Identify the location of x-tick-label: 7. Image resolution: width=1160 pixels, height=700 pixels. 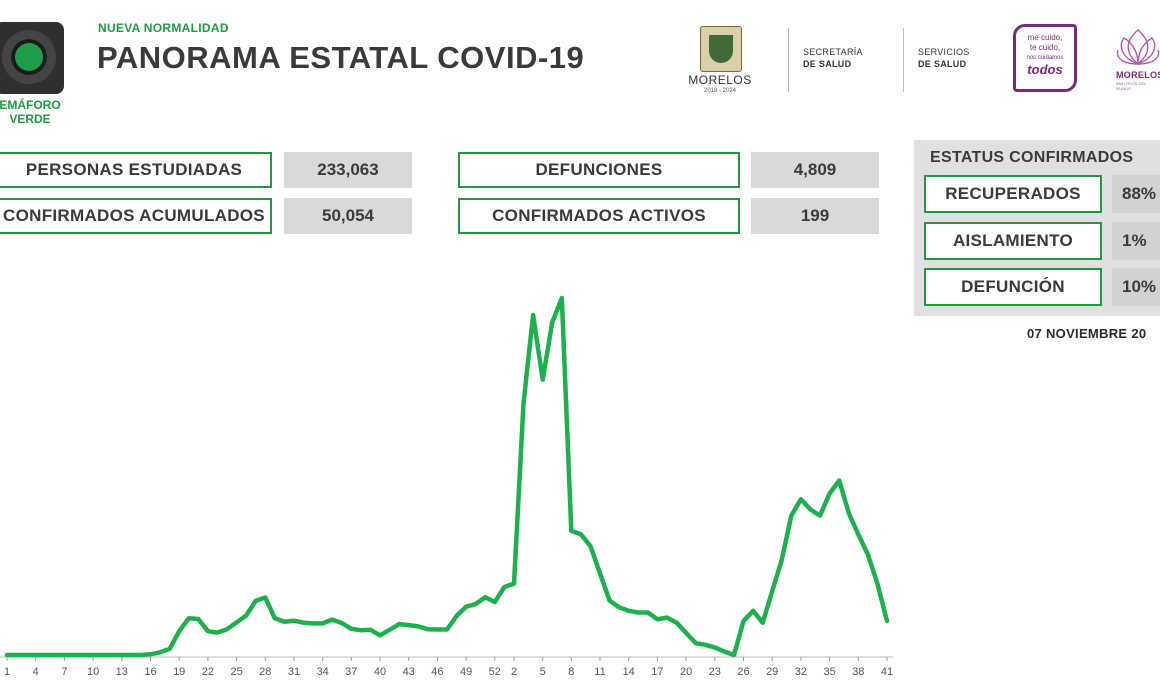
(64, 672).